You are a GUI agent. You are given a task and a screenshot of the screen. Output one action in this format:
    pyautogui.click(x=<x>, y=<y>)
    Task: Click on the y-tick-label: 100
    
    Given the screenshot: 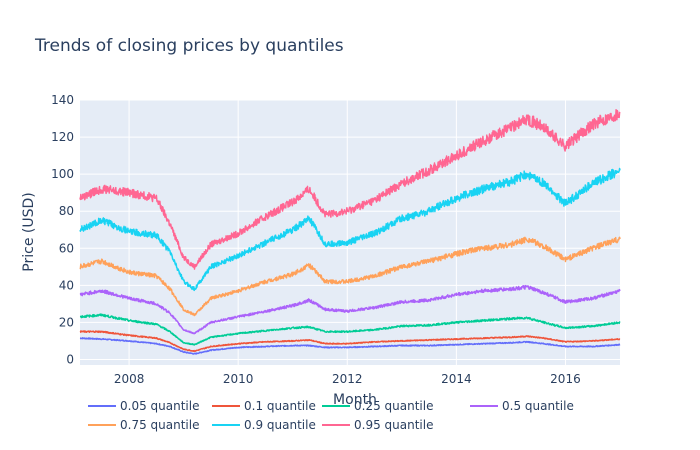 What is the action you would take?
    pyautogui.click(x=62, y=174)
    